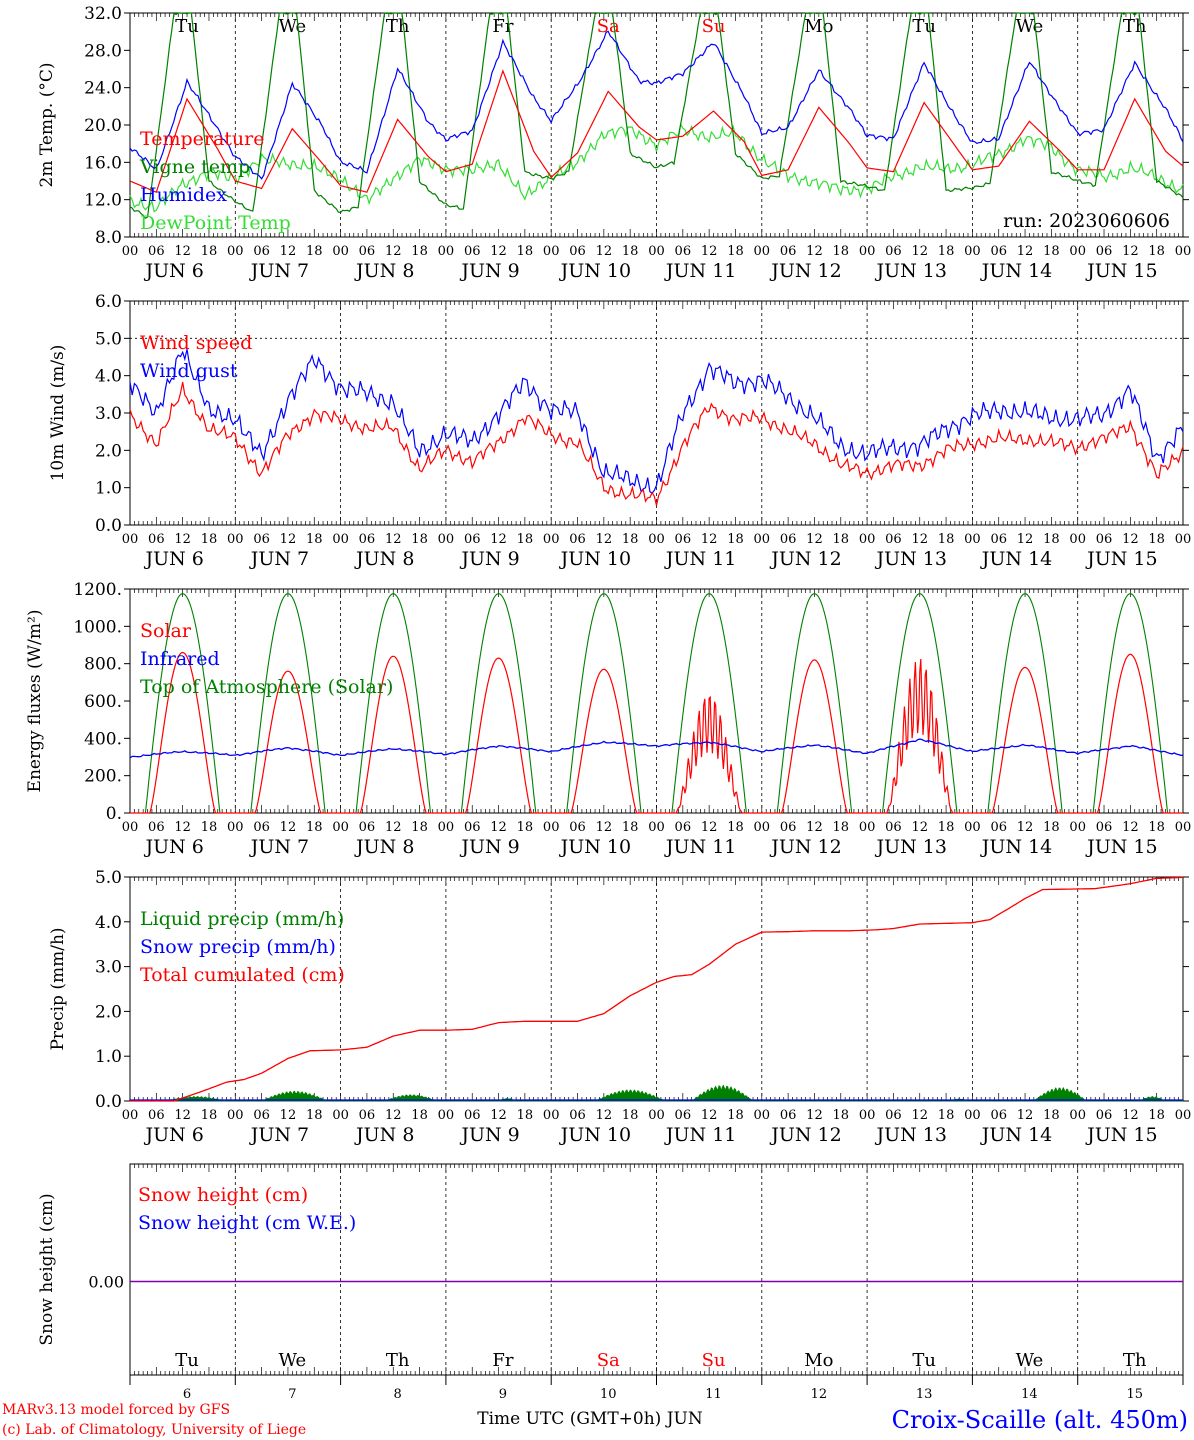 This screenshot has height=1440, width=1194. Describe the element at coordinates (97, 590) in the screenshot. I see `y-tick-label: 1200.` at that location.